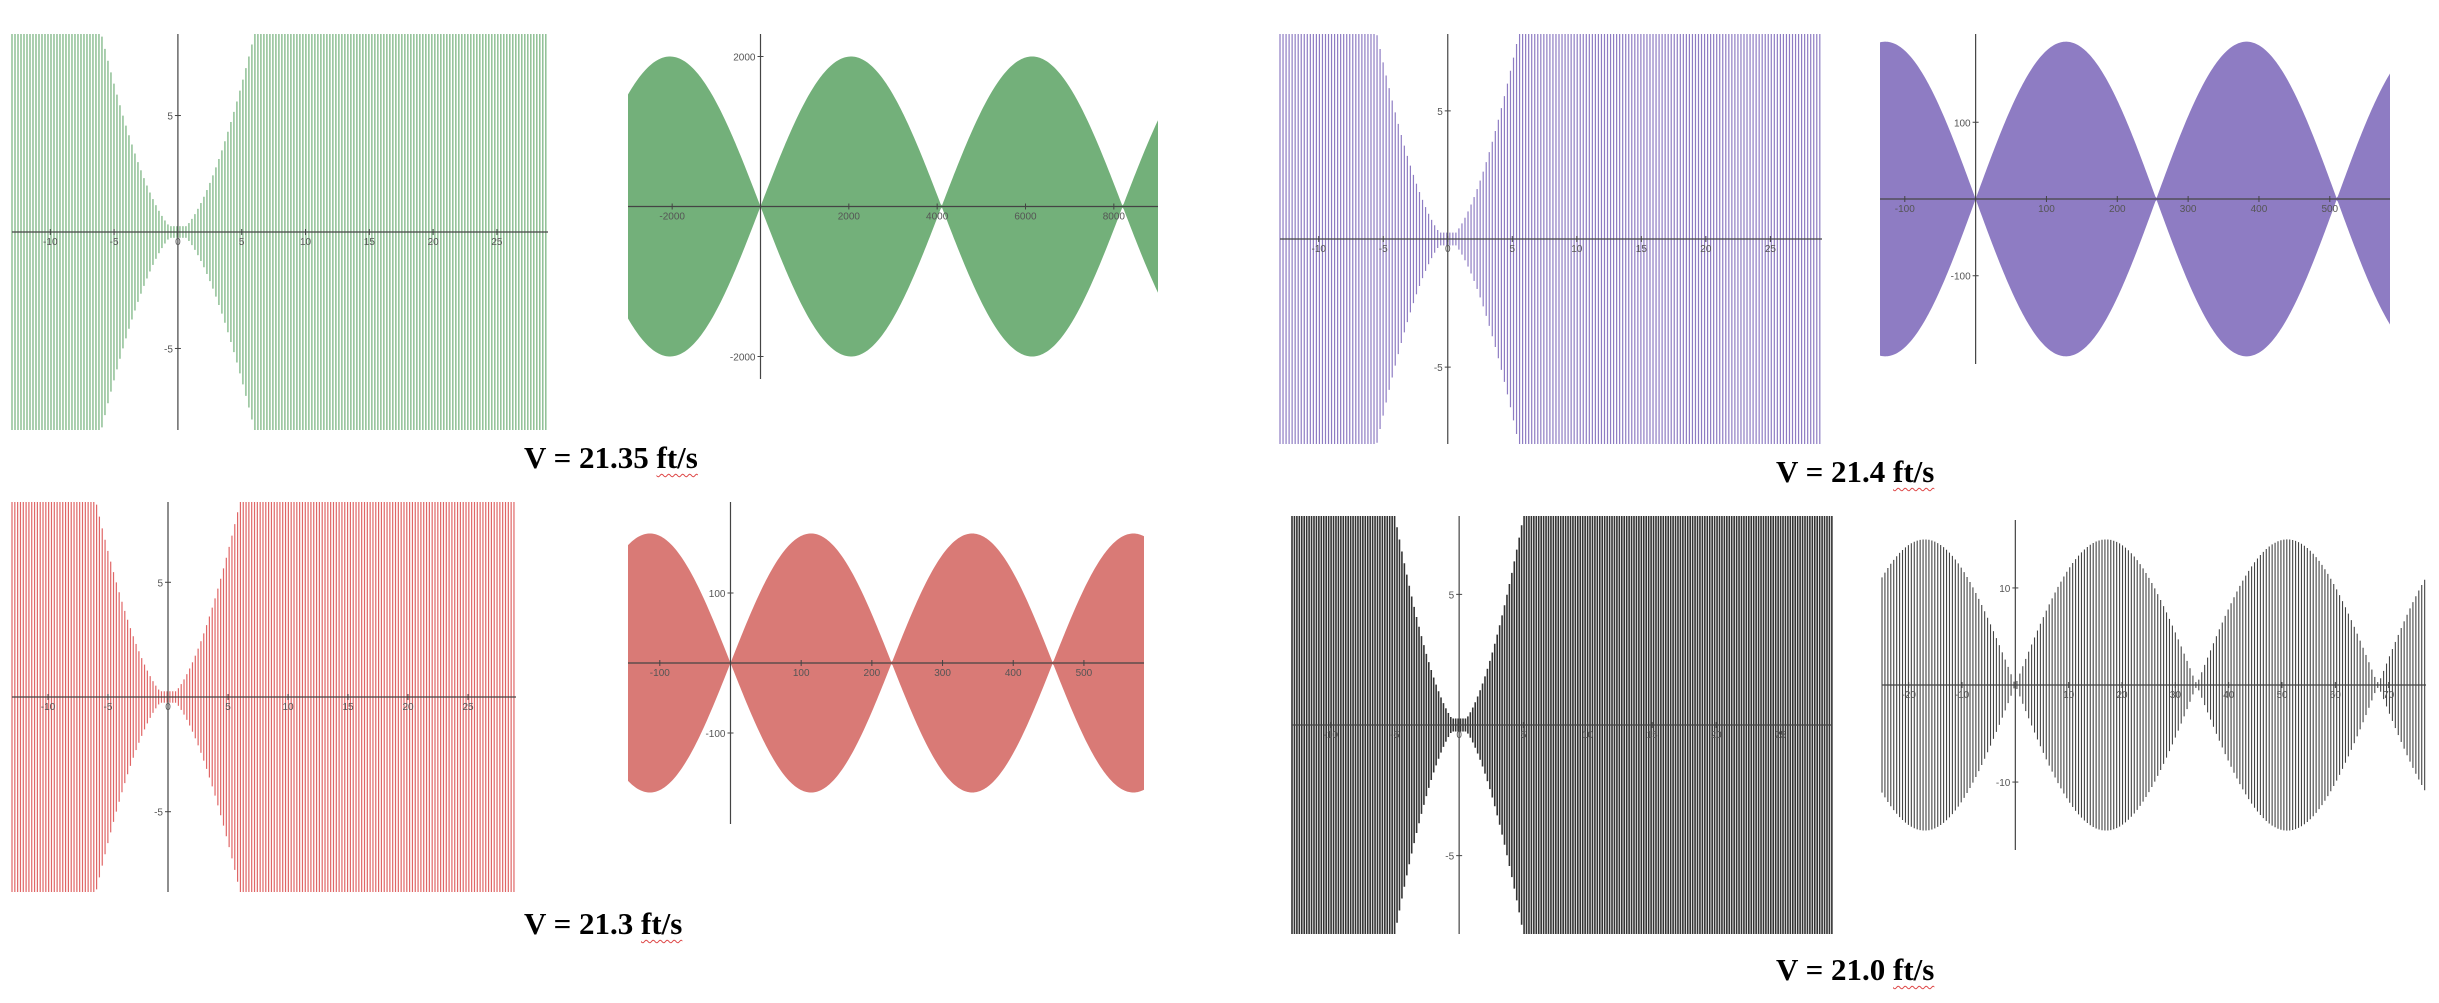 The width and height of the screenshot is (2439, 1003). I want to click on axes: -10 -5 0 5 10 15 20 25 -5 5, so click(280, 232).